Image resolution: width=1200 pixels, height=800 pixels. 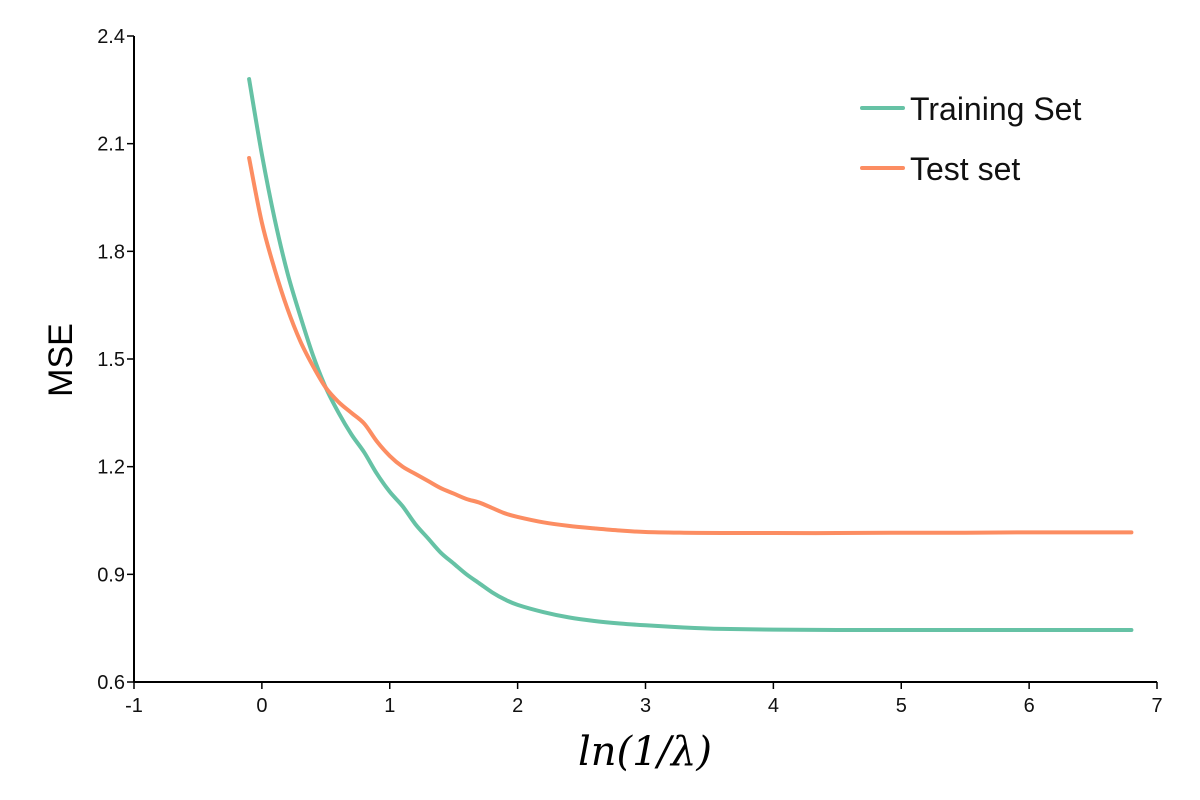 What do you see at coordinates (111, 683) in the screenshot?
I see `y-tick-label: 0.6` at bounding box center [111, 683].